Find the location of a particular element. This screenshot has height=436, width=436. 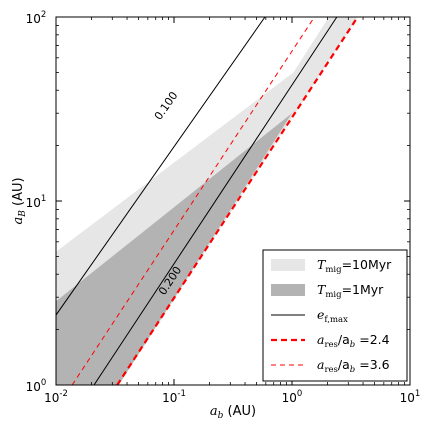

legend-label: Tmig=10Myr is located at coordinates (354, 266).